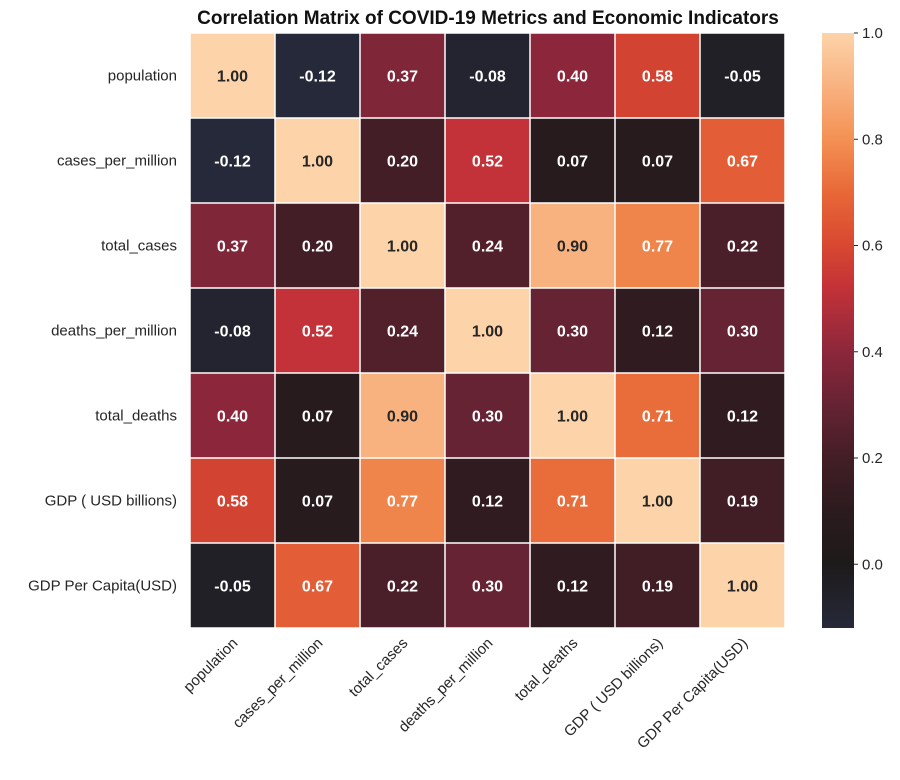 This screenshot has width=900, height=780. Describe the element at coordinates (872, 139) in the screenshot. I see `colorbar-tick-label: 0.8` at that location.